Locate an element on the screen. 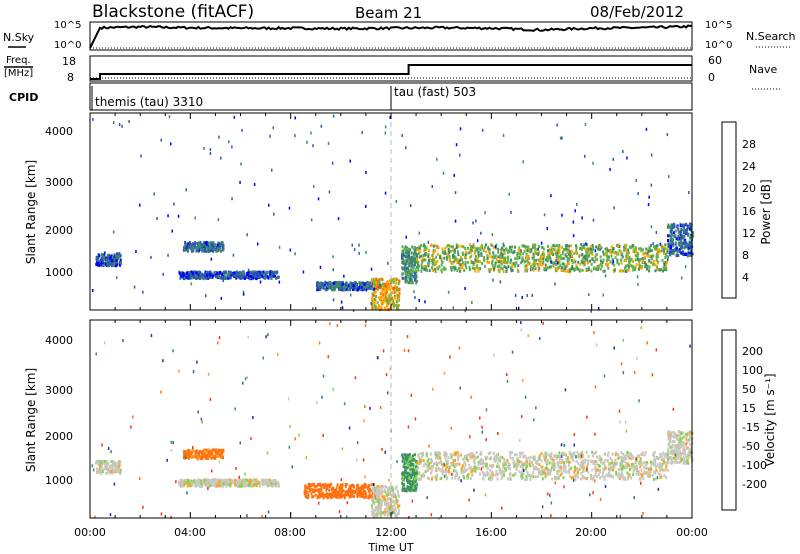  nsearch-label: N.Search is located at coordinates (771, 36).